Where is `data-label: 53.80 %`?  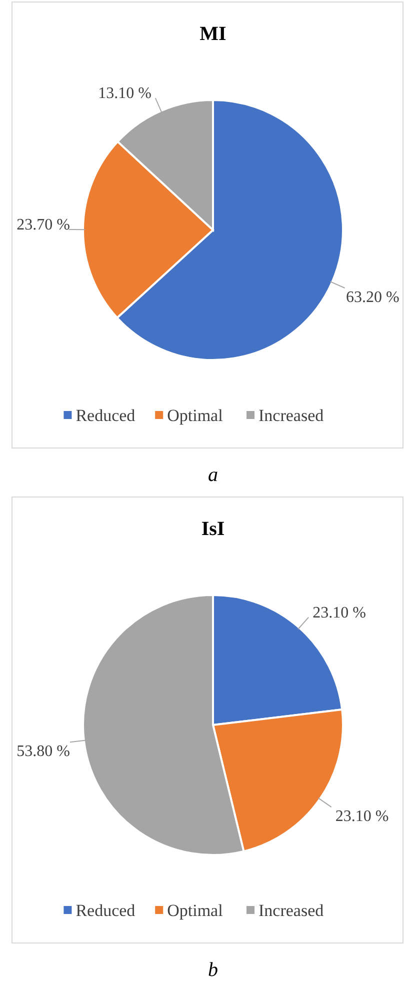
data-label: 53.80 % is located at coordinates (43, 751).